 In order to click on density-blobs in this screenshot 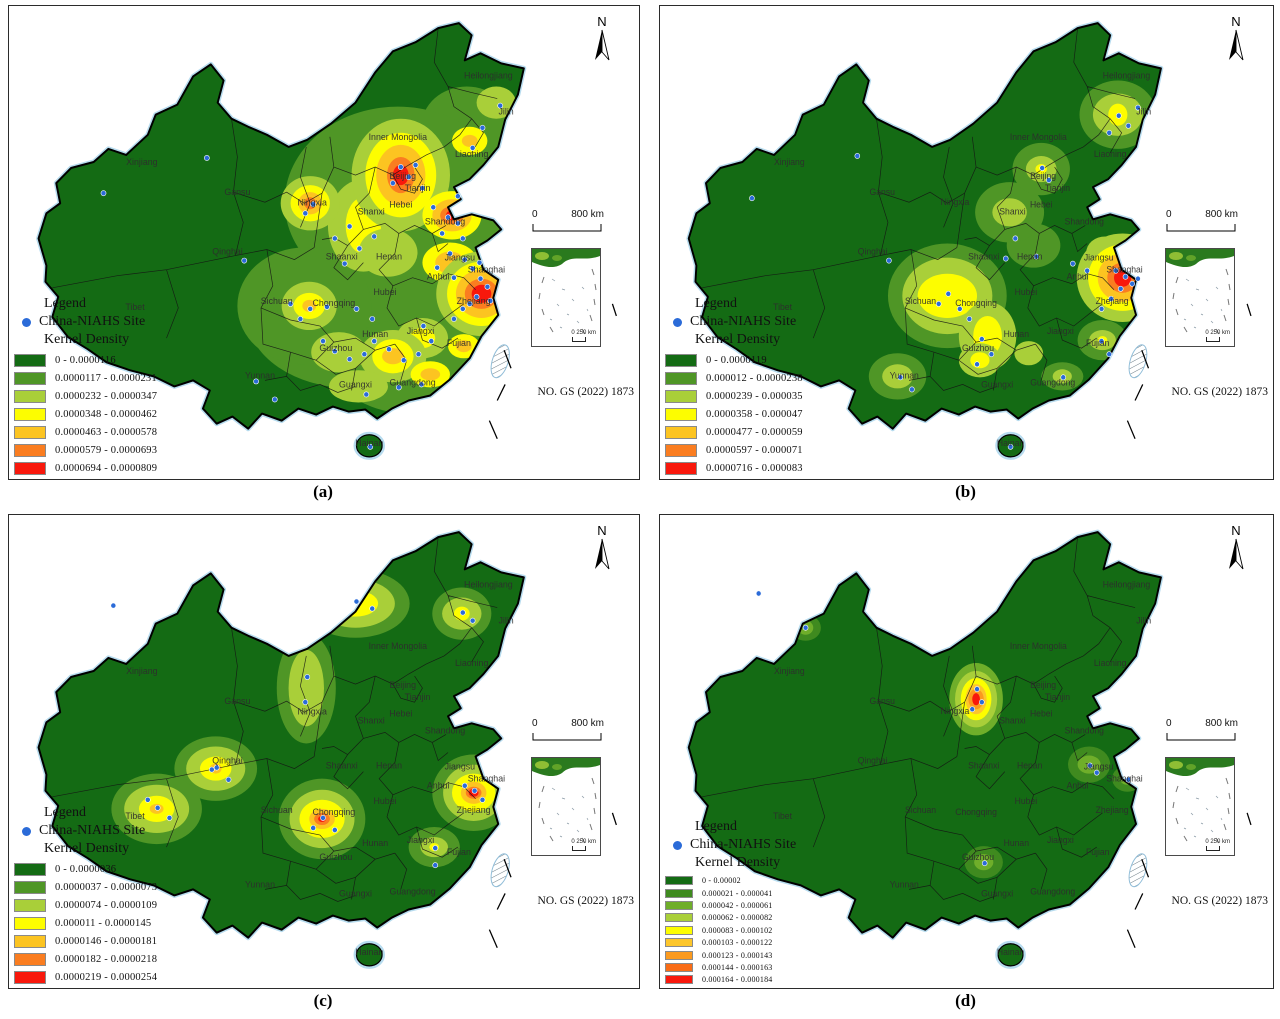, I will do `click(380, 250)`.